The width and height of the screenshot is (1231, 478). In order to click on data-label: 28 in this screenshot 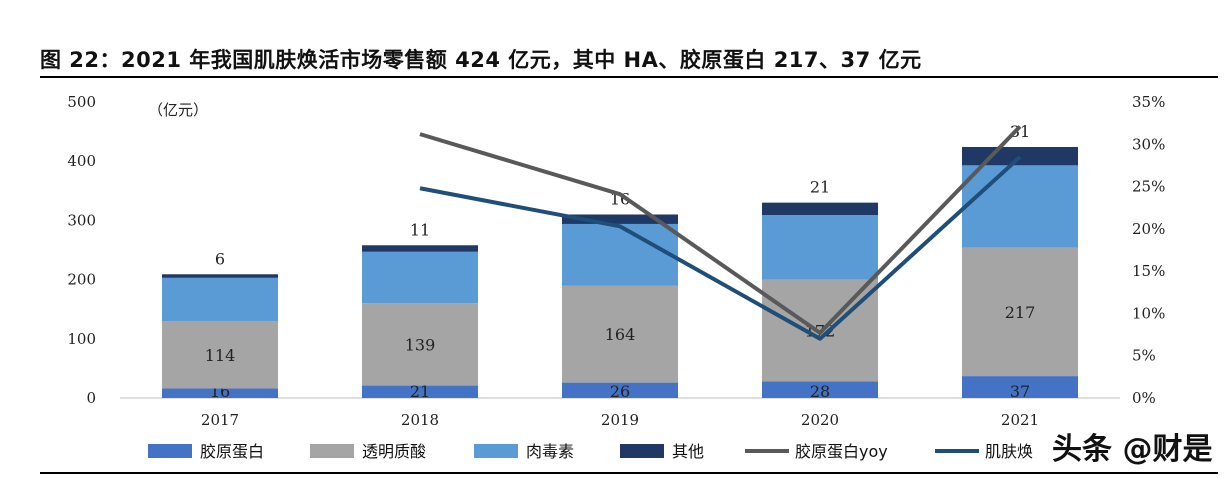, I will do `click(820, 391)`.